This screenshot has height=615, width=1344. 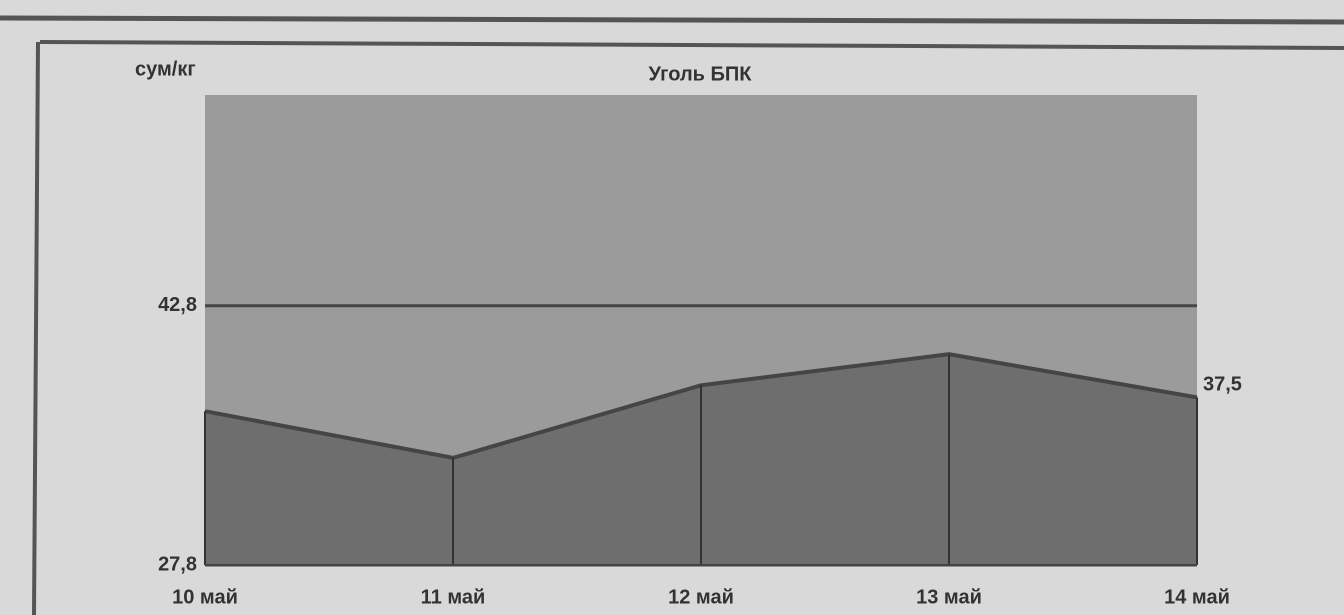 What do you see at coordinates (949, 597) in the screenshot?
I see `x-tick-label: 13 май` at bounding box center [949, 597].